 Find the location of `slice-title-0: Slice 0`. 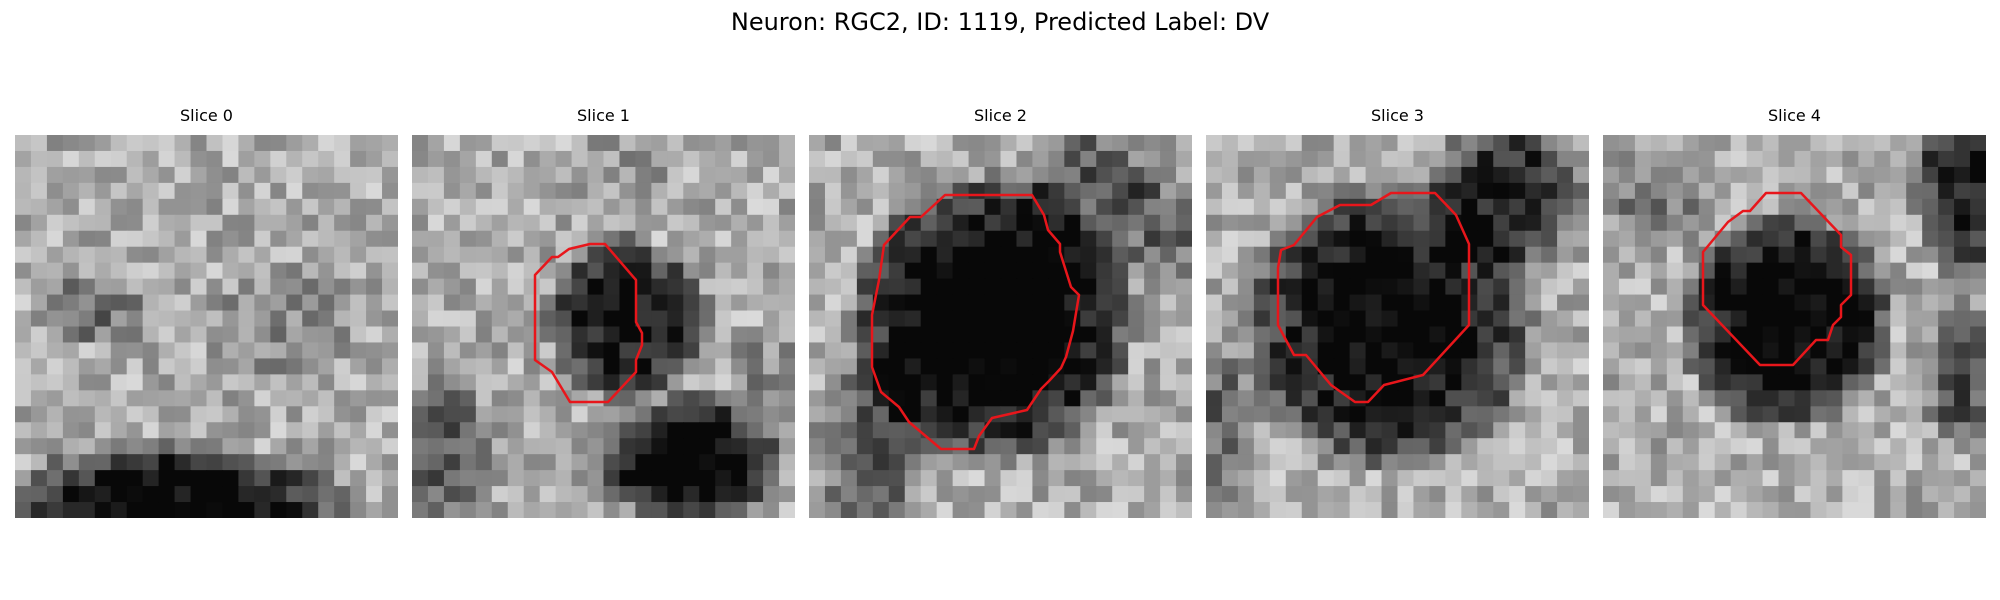

slice-title-0: Slice 0 is located at coordinates (206, 115).